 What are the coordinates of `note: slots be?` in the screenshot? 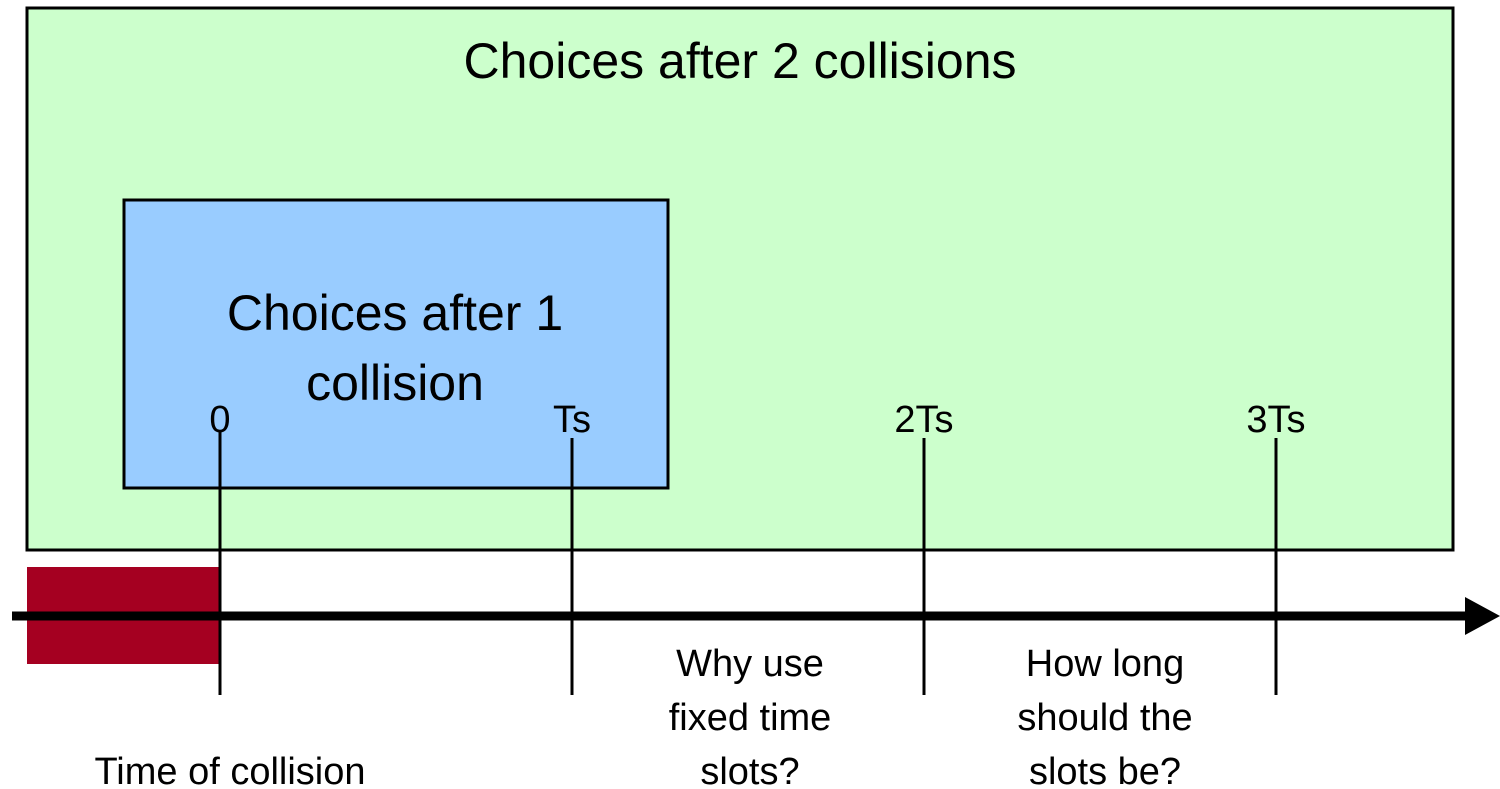 It's located at (1105, 770).